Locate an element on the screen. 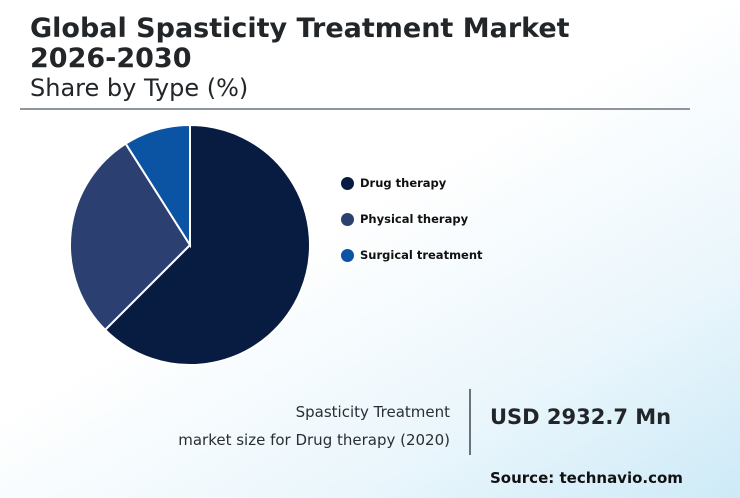  pie-slice-drug-therapy is located at coordinates (207, 244).